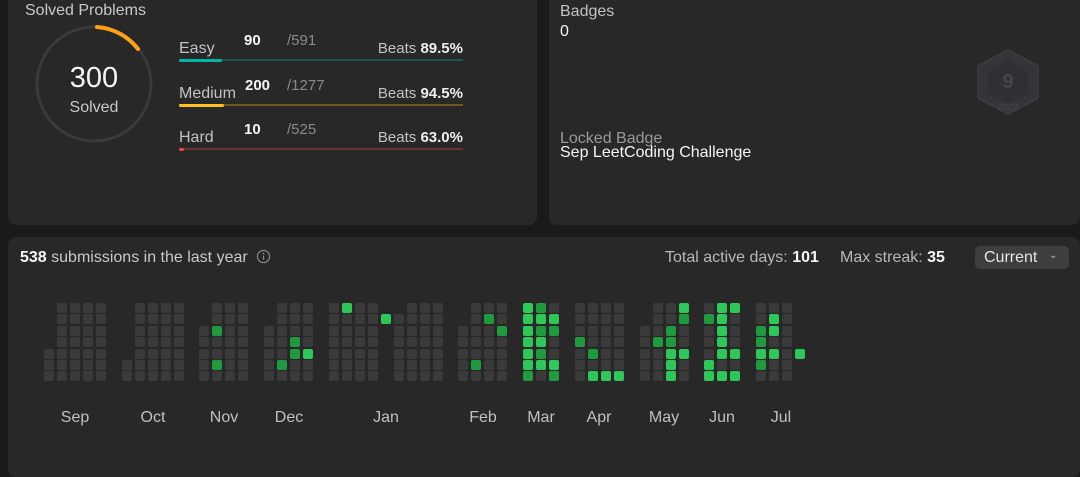  What do you see at coordinates (263, 256) in the screenshot?
I see `info-icon` at bounding box center [263, 256].